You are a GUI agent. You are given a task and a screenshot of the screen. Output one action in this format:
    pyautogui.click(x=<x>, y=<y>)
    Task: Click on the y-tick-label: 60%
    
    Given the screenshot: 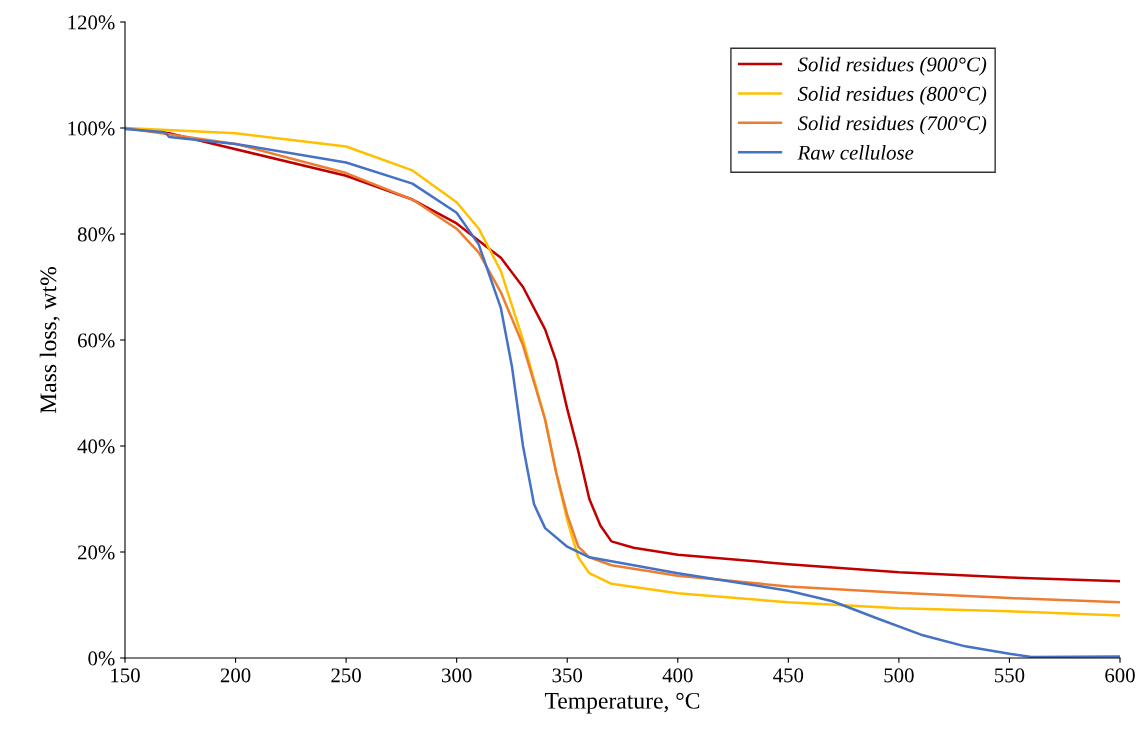 What is the action you would take?
    pyautogui.click(x=96, y=340)
    